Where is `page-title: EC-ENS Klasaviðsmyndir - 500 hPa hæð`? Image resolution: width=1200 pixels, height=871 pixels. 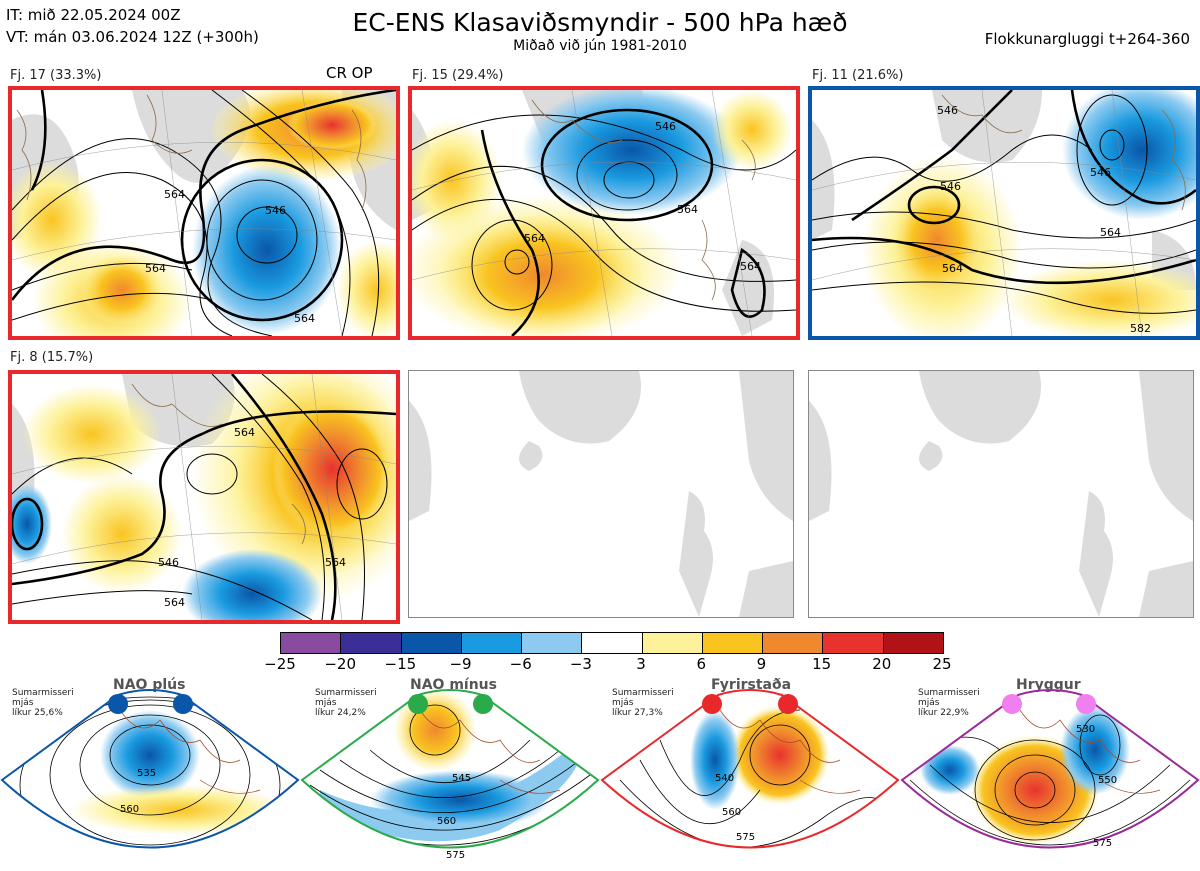 page-title: EC-ENS Klasaviðsmyndir - 500 hPa hæð is located at coordinates (600, 22).